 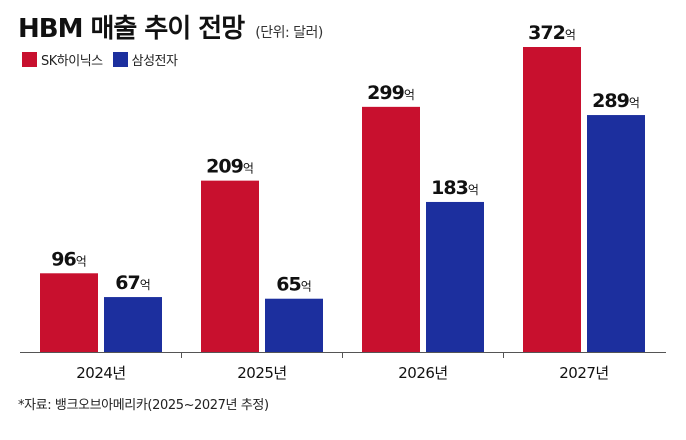 What do you see at coordinates (100, 373) in the screenshot?
I see `x-tick-label-1: 2024년` at bounding box center [100, 373].